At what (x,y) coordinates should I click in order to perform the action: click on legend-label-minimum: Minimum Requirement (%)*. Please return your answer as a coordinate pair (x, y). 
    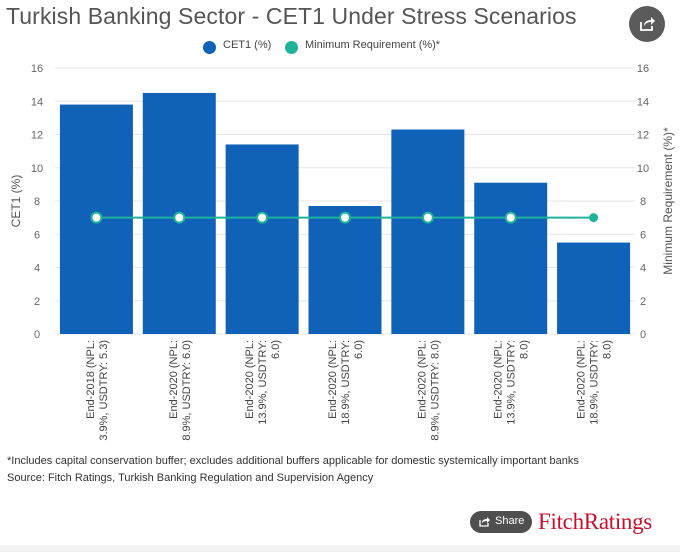
    Looking at the image, I should click on (373, 45).